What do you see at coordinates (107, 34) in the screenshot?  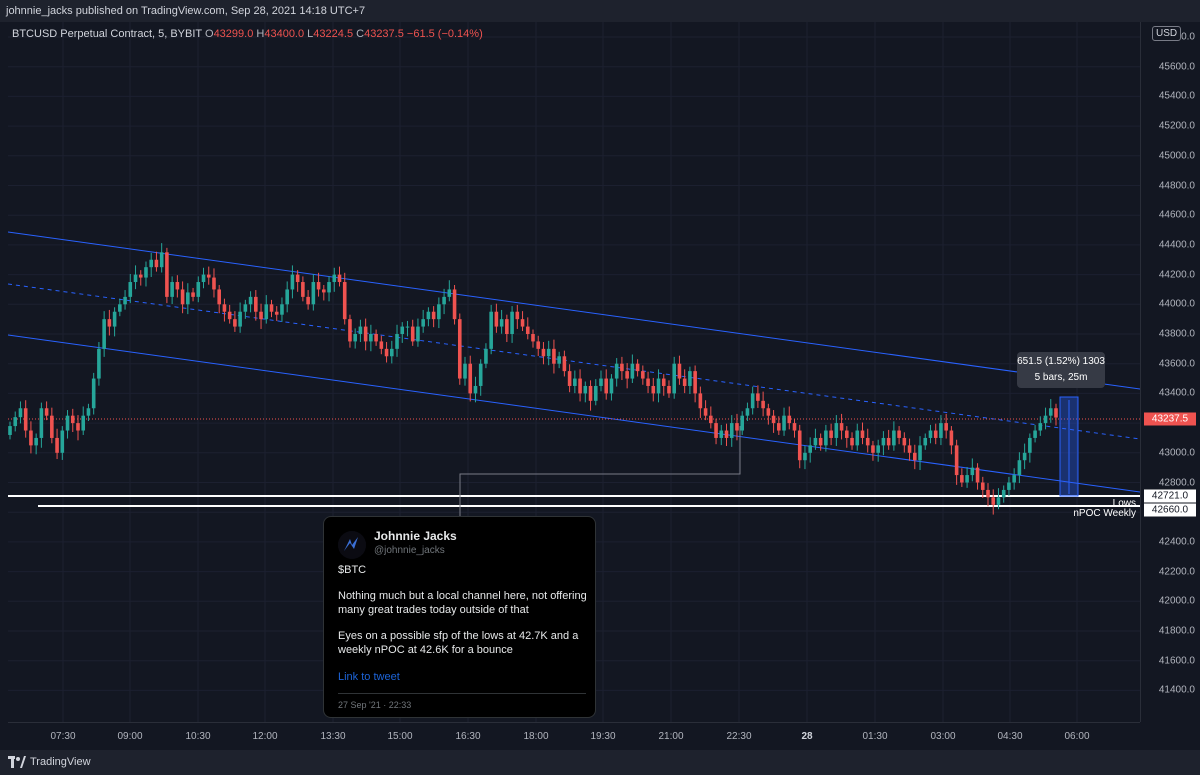 I see `symbol-name: BTCUSD Perpetual Contract, 5, BYBIT` at bounding box center [107, 34].